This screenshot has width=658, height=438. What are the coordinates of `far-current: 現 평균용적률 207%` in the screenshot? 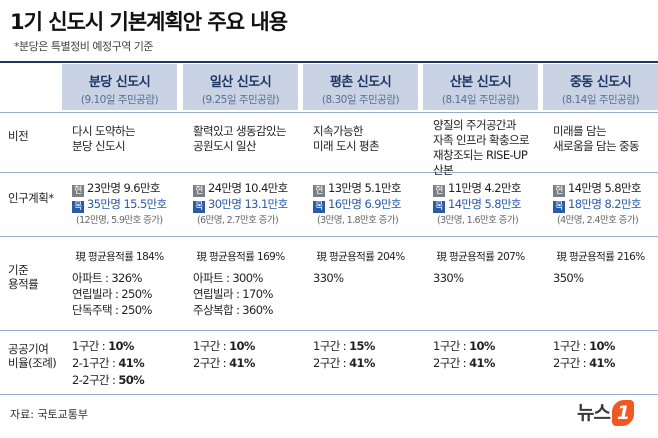 It's located at (480, 257).